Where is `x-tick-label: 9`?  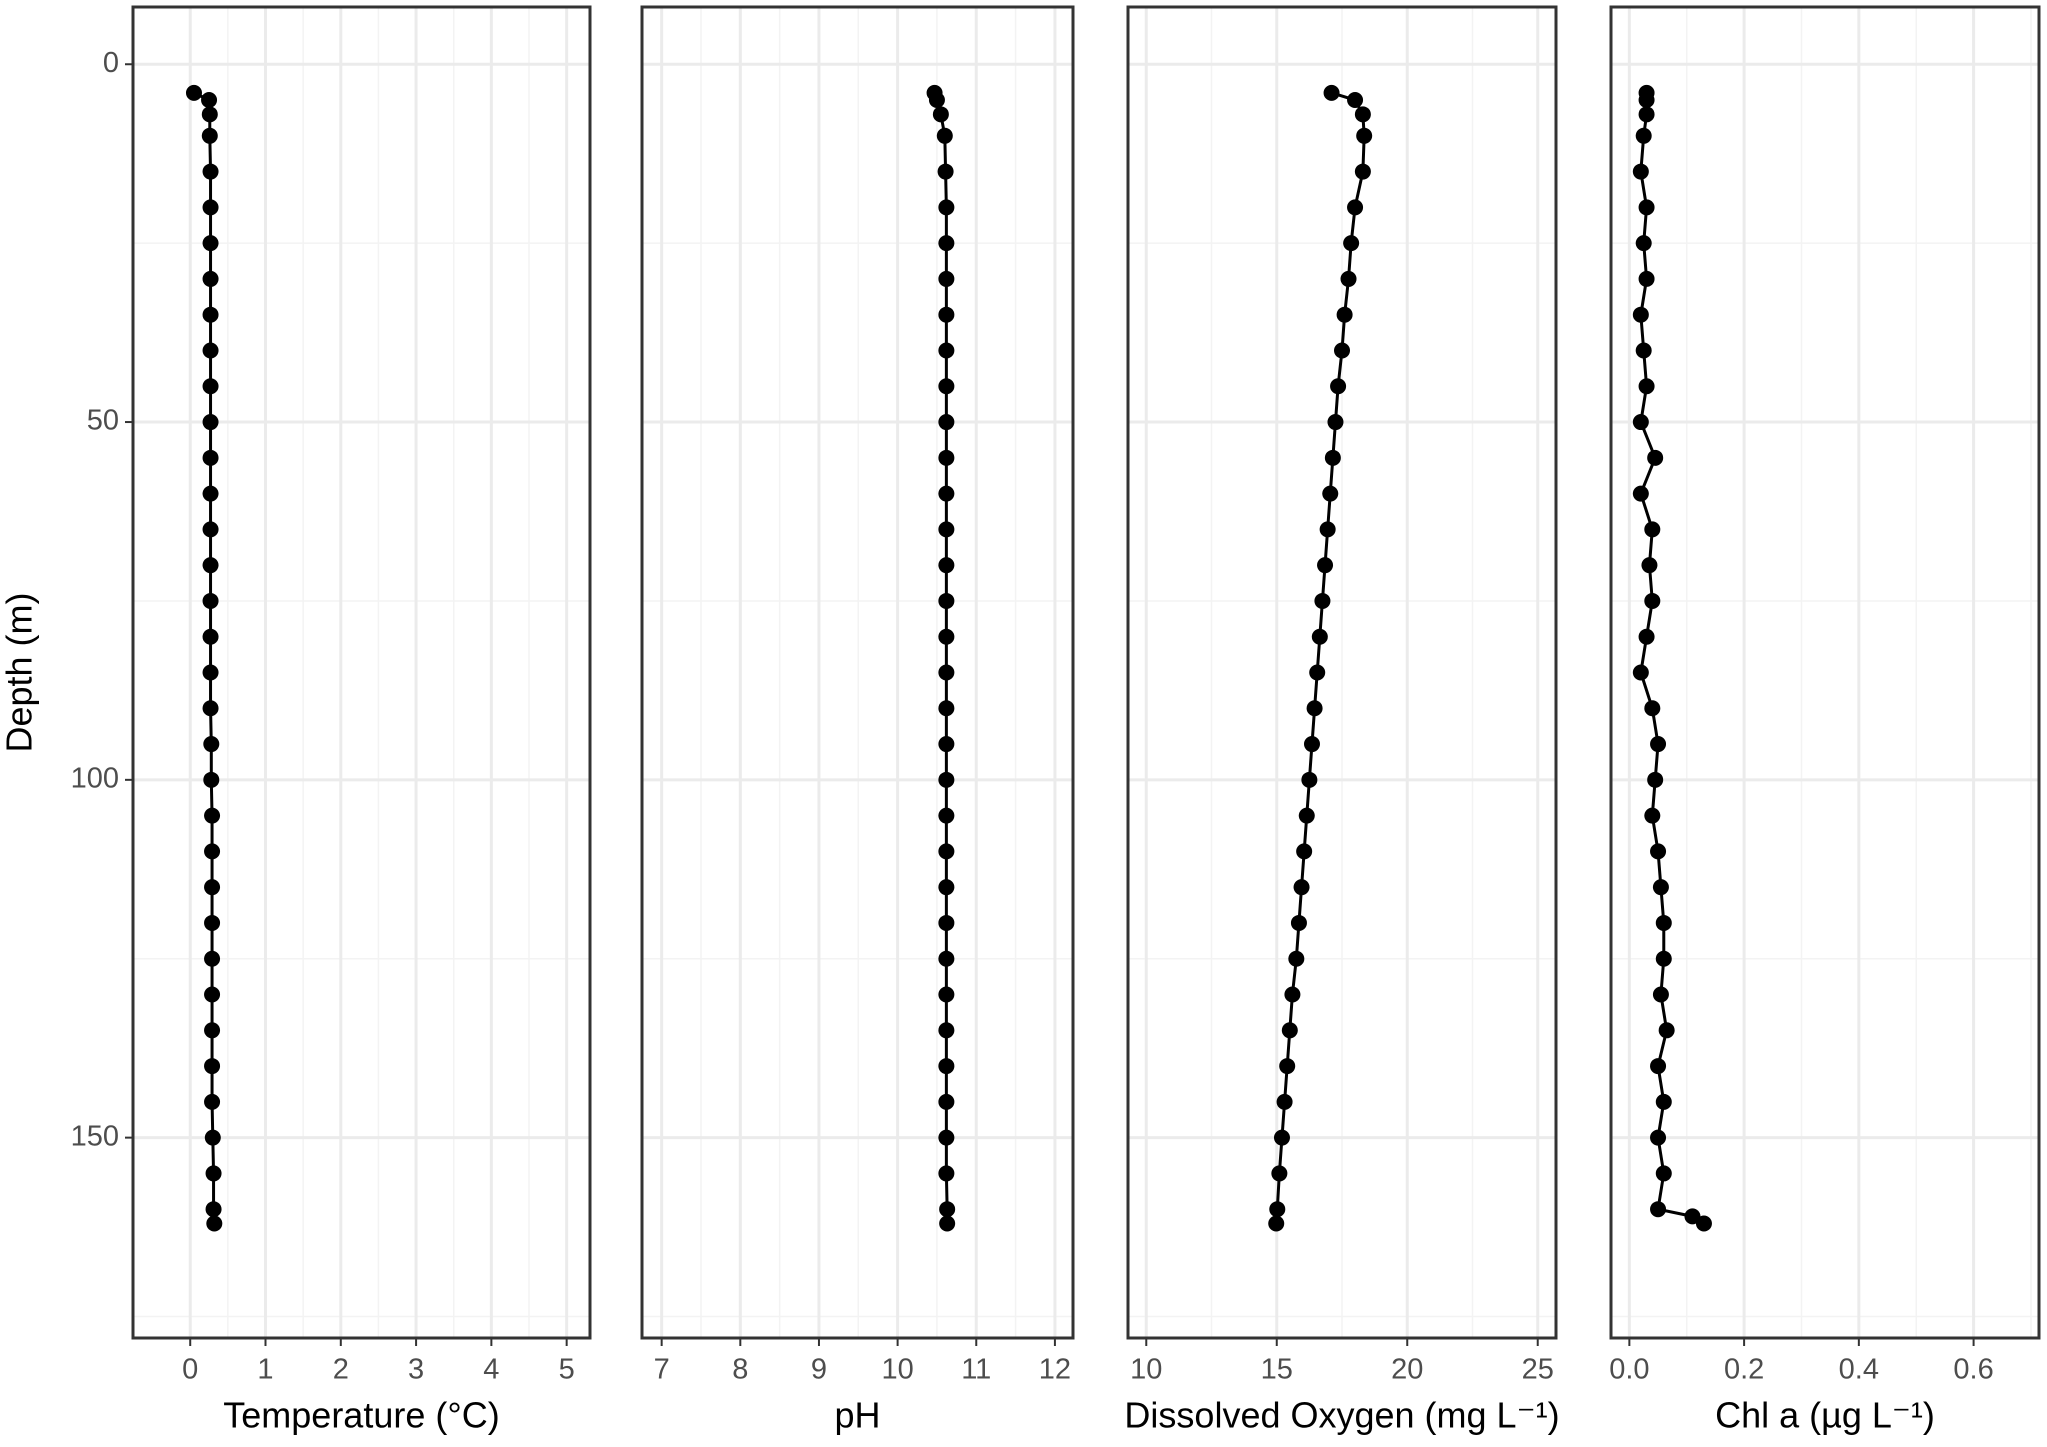
x-tick-label: 9 is located at coordinates (819, 1370).